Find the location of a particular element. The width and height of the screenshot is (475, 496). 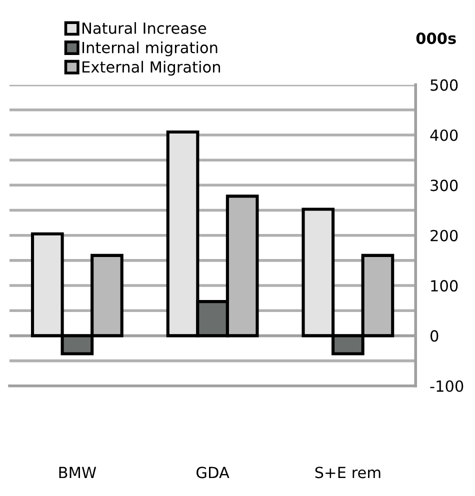

y-axis-title: 000s is located at coordinates (436, 38).